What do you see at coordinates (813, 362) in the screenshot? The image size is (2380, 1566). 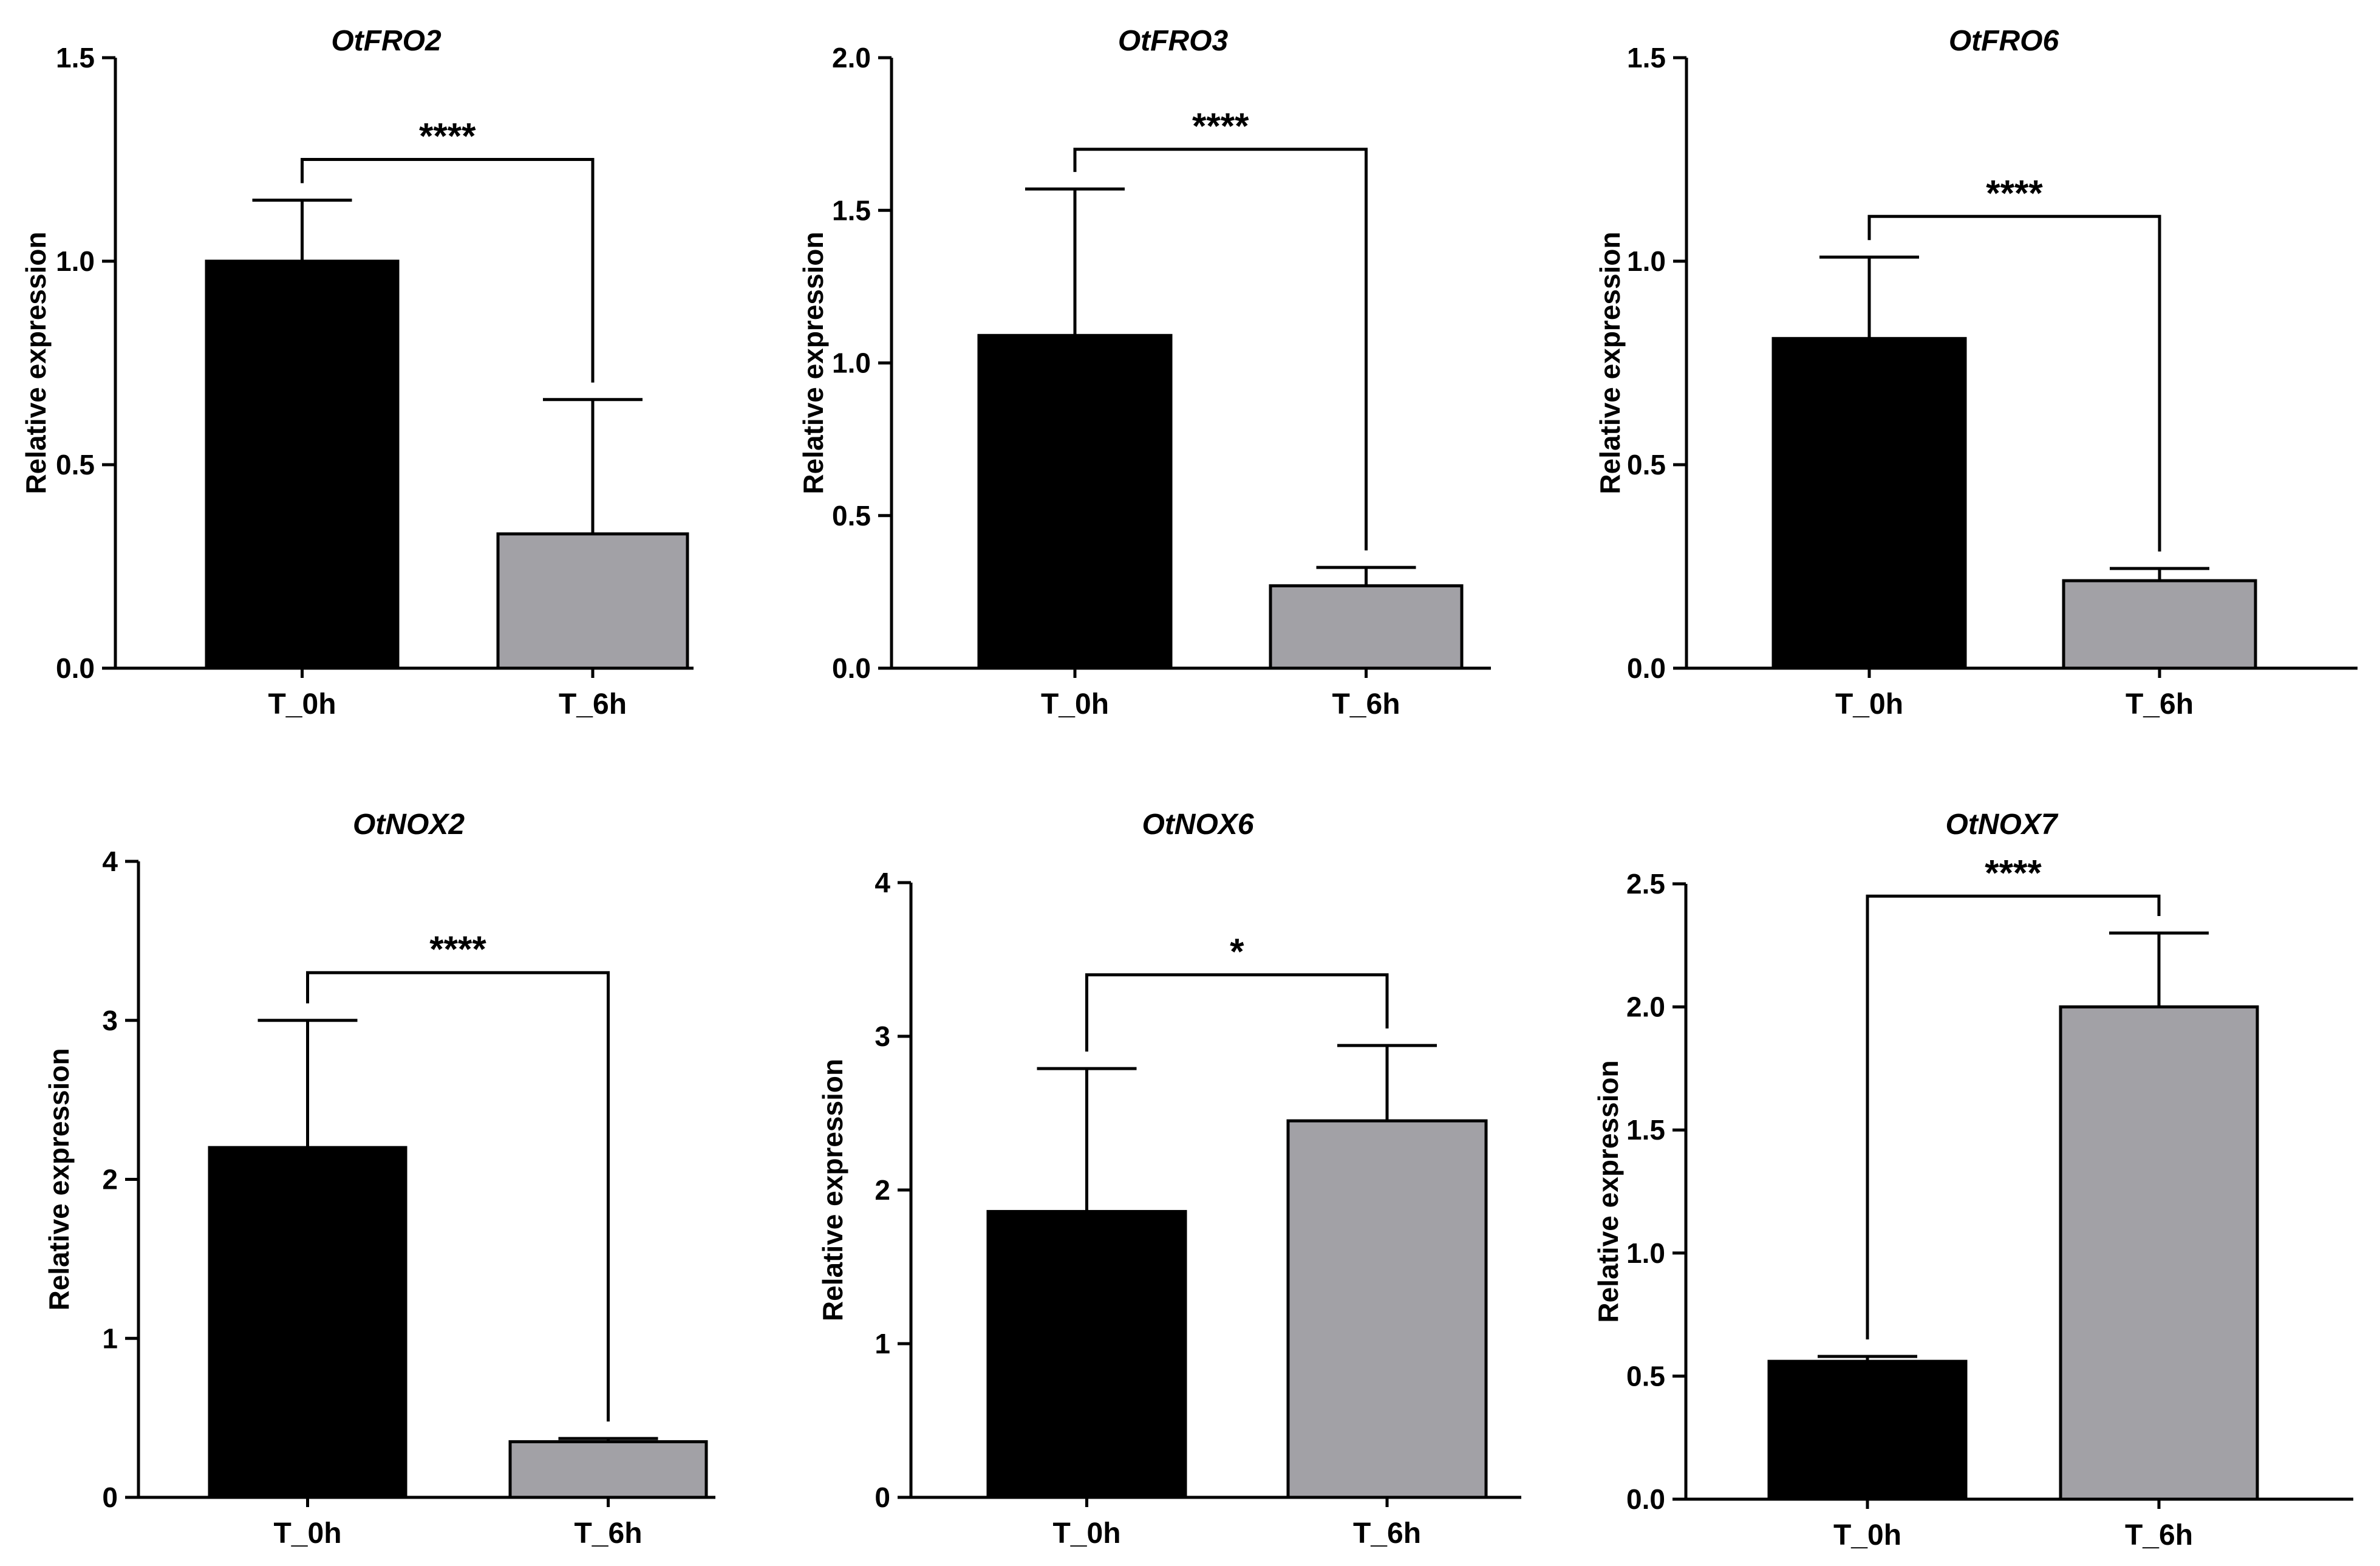 I see `chart-2-y-axis-title: Relative expression` at bounding box center [813, 362].